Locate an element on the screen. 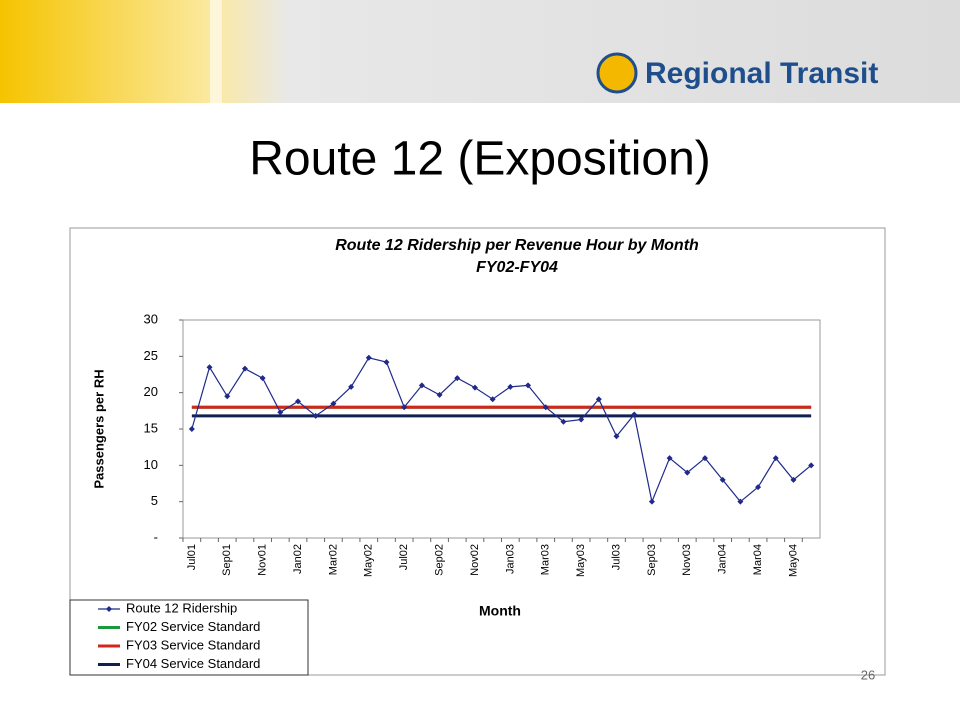  x-tick-label: Nov03 is located at coordinates (687, 560).